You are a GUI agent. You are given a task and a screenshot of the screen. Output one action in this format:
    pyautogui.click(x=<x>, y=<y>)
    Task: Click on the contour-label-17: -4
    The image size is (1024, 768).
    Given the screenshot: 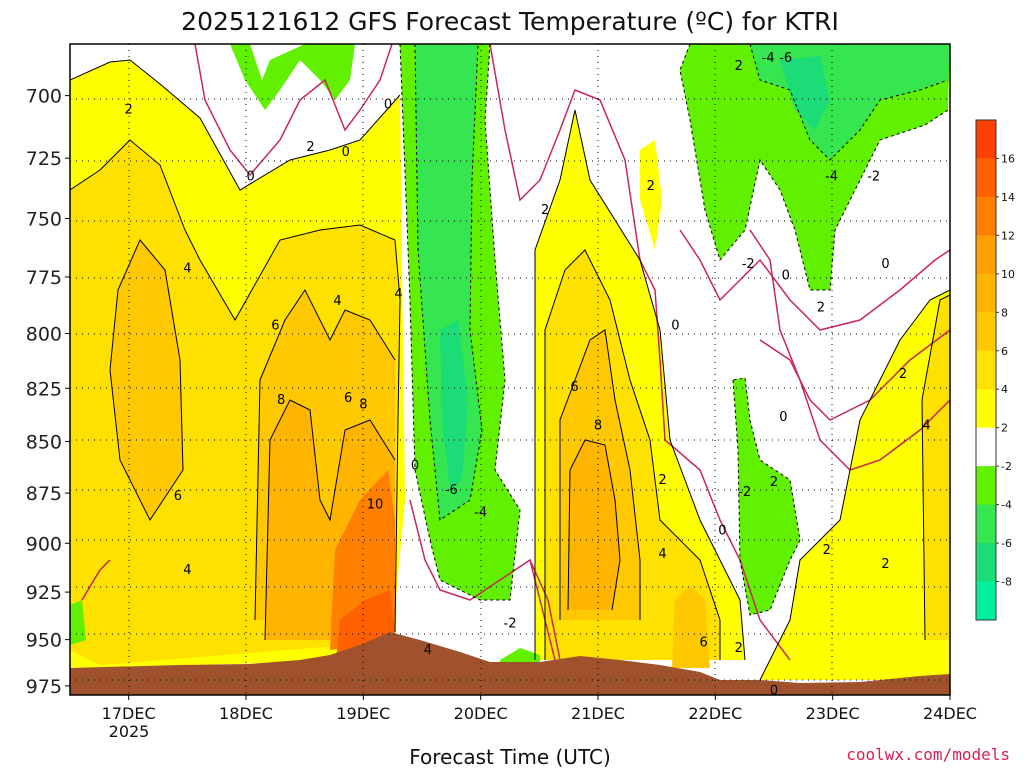 What is the action you would take?
    pyautogui.click(x=480, y=512)
    